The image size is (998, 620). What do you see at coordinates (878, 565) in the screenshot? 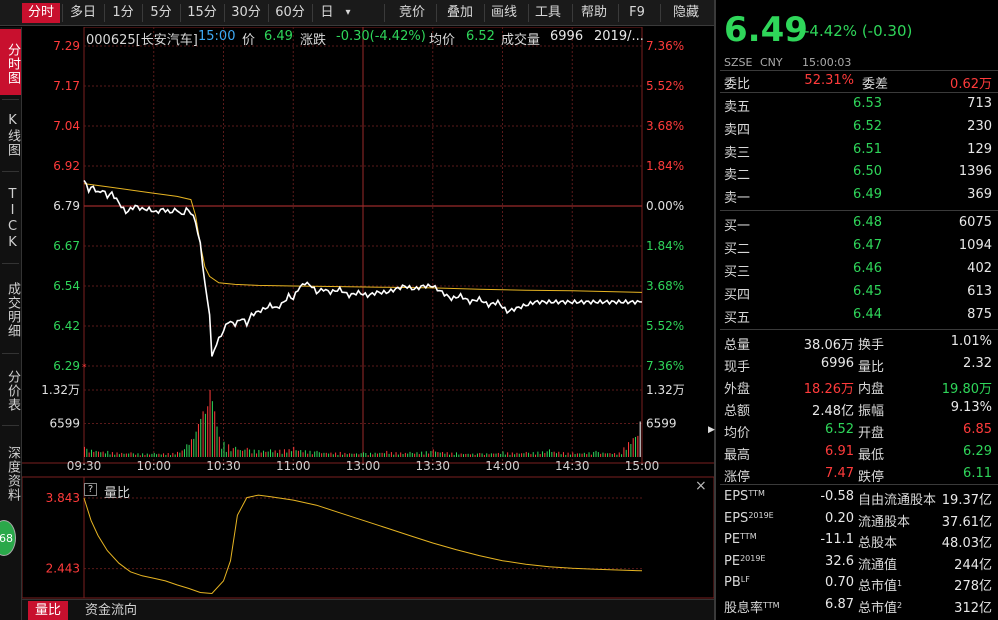
I see `fundamental-label: 流通值` at bounding box center [878, 565].